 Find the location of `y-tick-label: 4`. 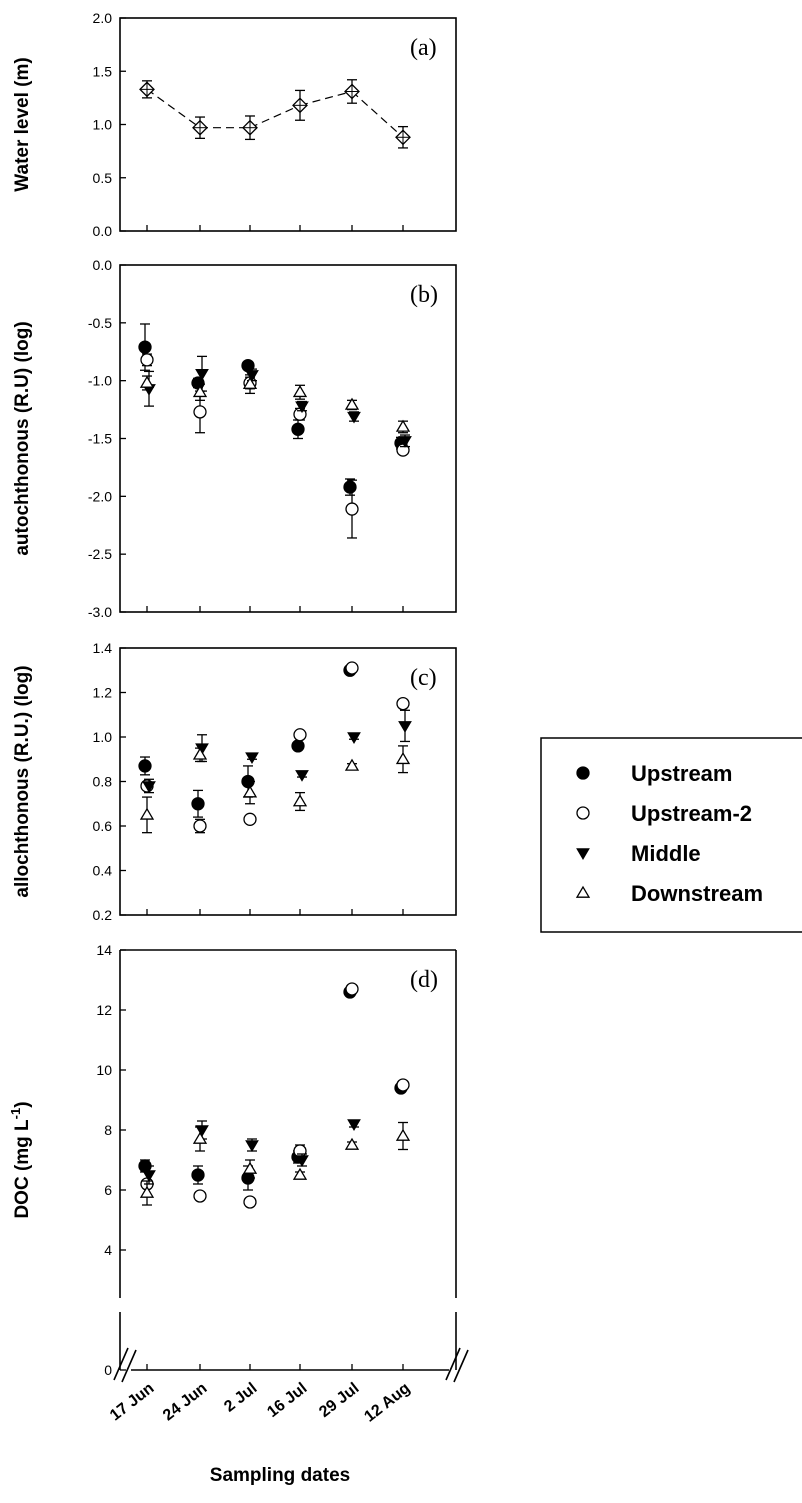

y-tick-label: 4 is located at coordinates (108, 1250).